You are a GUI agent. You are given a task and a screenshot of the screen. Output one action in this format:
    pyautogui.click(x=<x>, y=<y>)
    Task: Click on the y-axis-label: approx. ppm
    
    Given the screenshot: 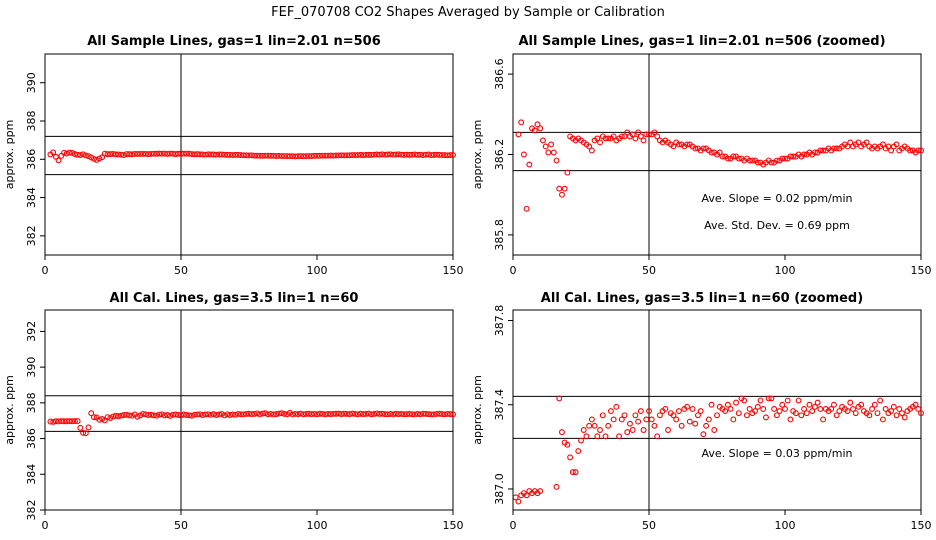 What is the action you would take?
    pyautogui.click(x=9, y=410)
    